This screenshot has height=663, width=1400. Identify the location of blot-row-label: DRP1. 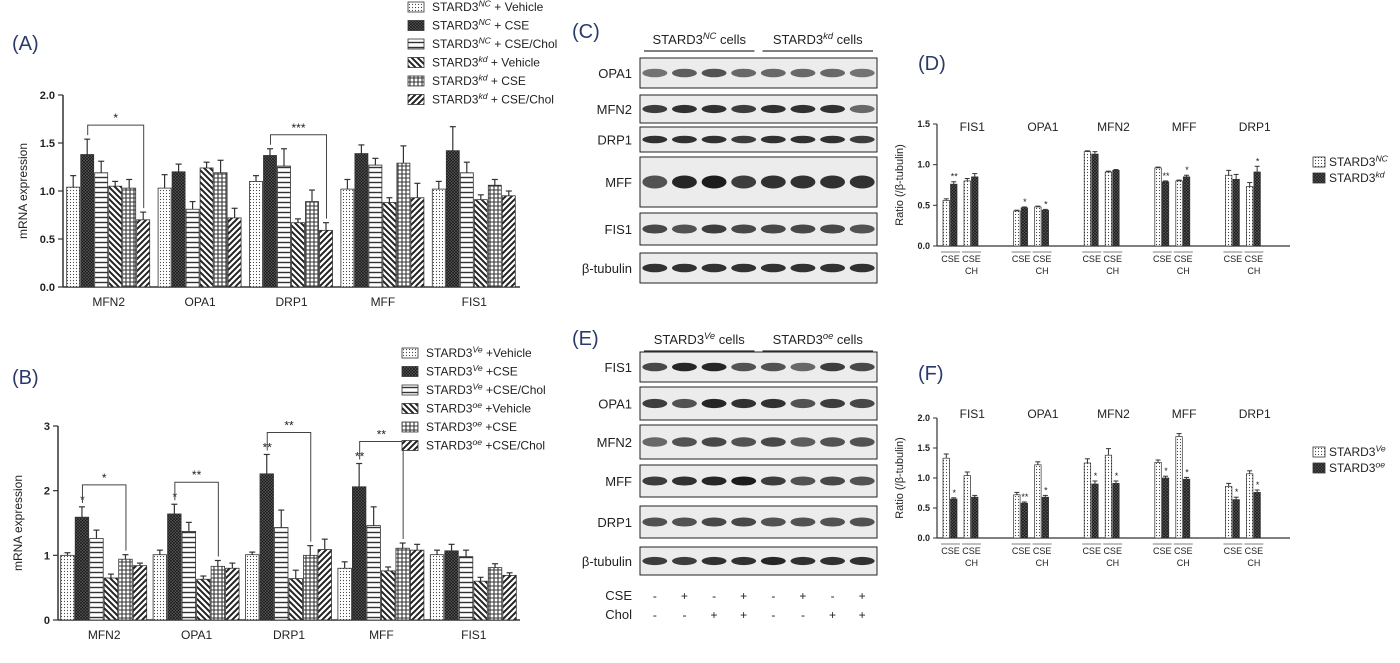
(614, 140).